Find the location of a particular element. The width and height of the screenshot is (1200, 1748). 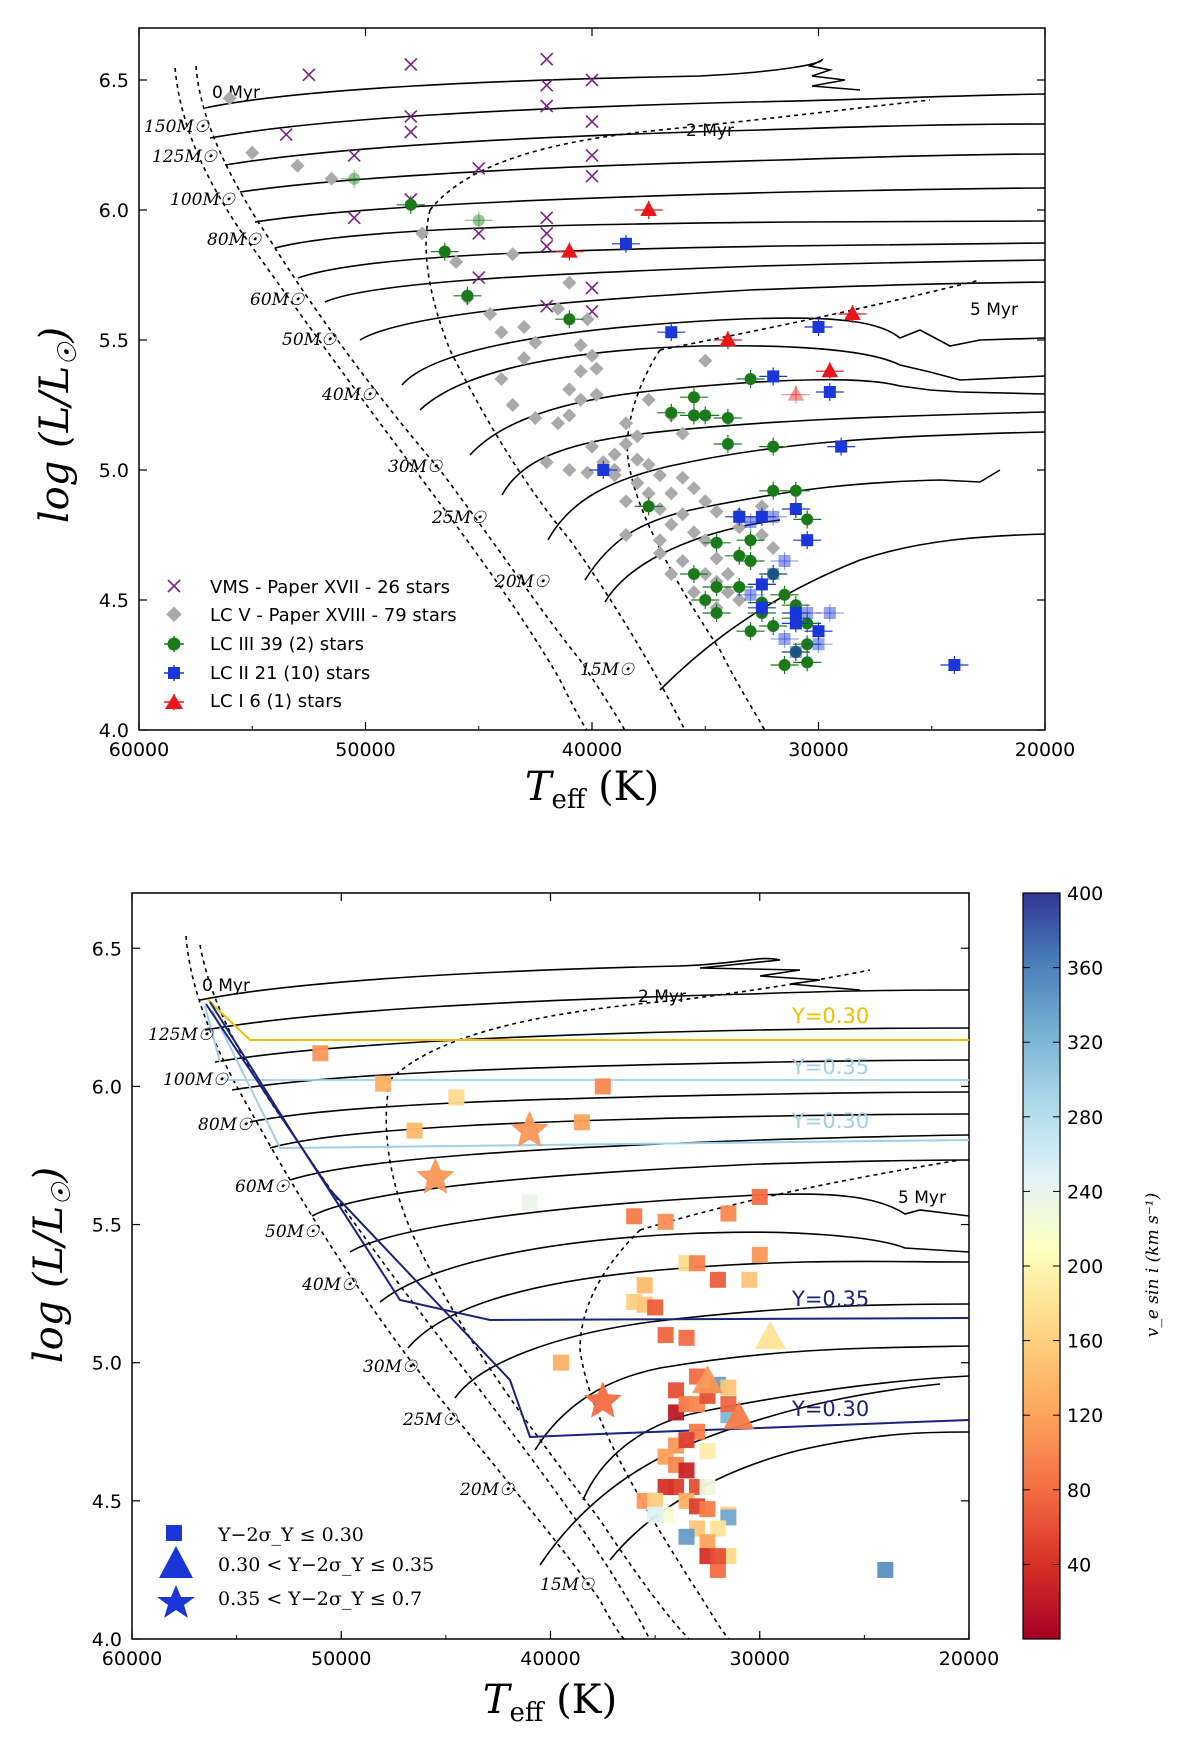

mass-label: 15M☉ is located at coordinates (567, 1585).